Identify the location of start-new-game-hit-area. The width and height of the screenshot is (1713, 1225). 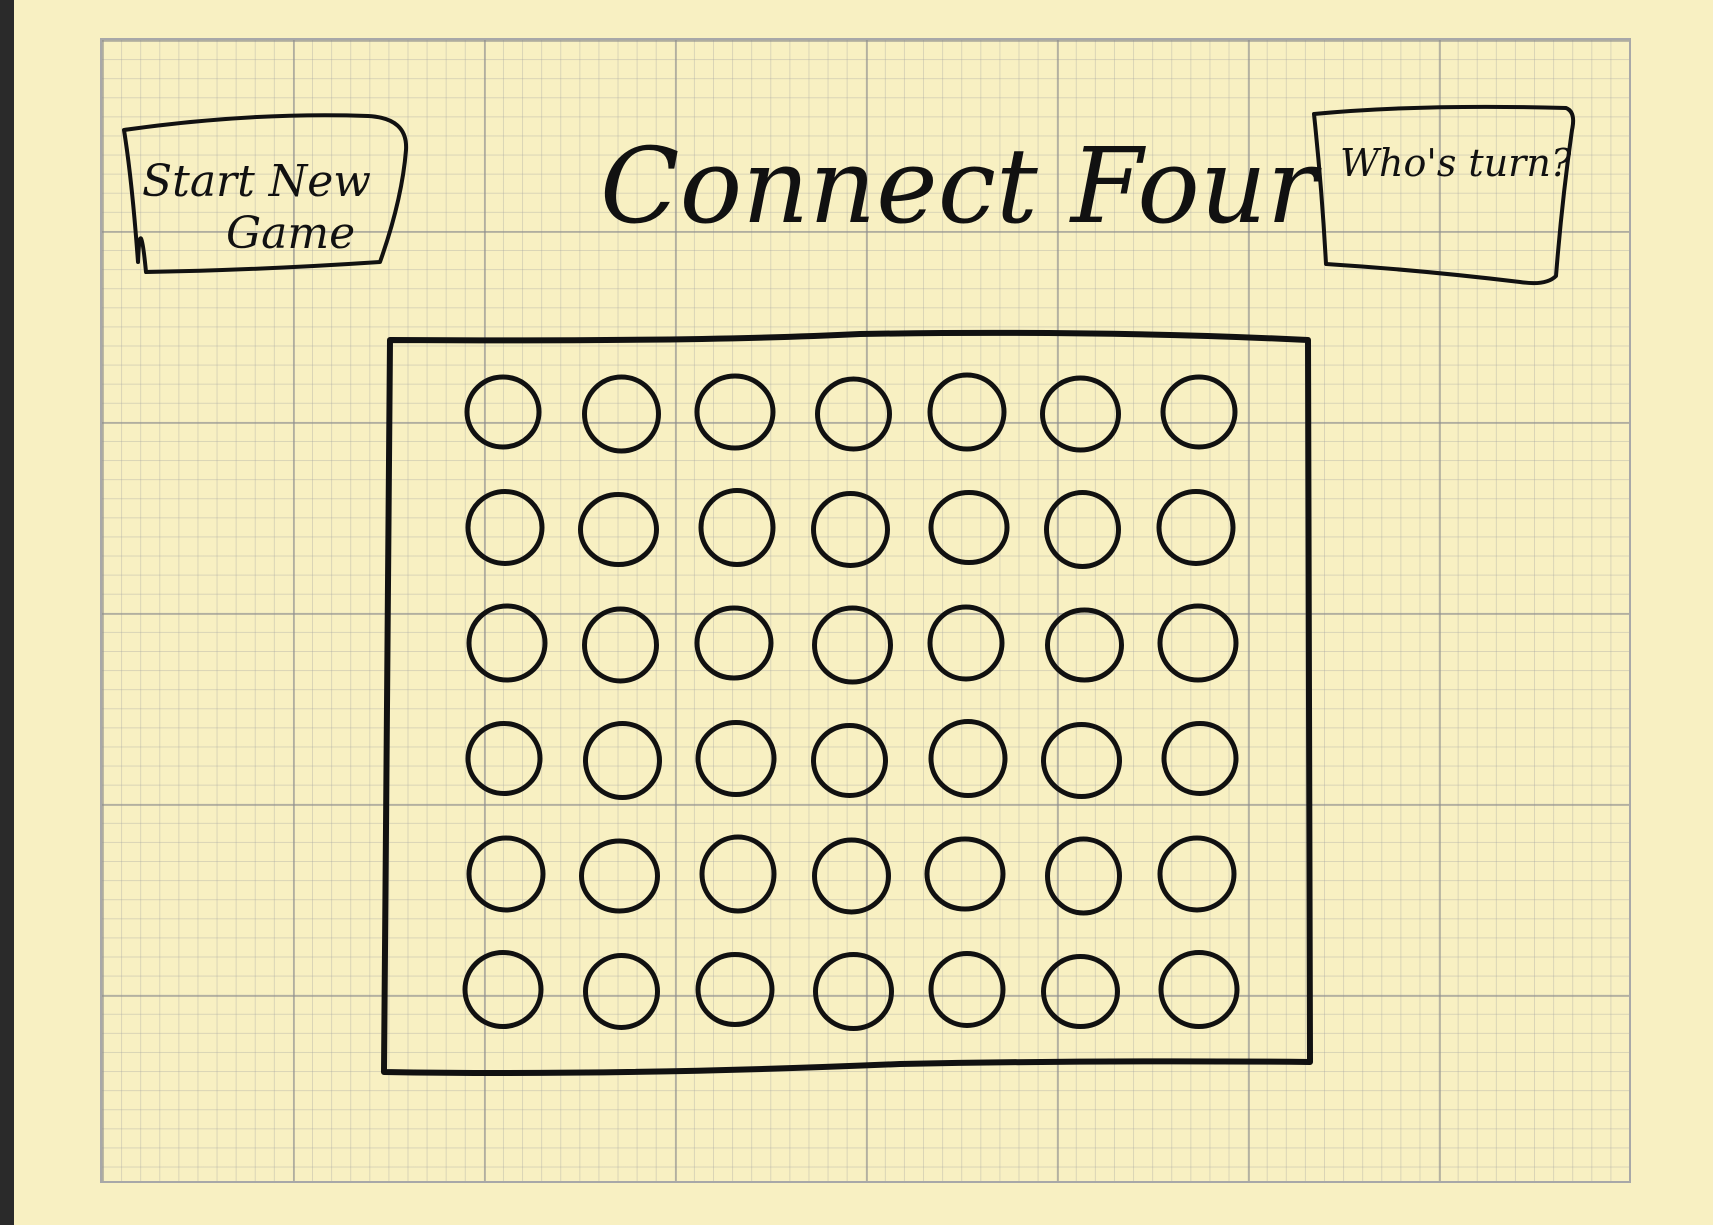
(266, 194).